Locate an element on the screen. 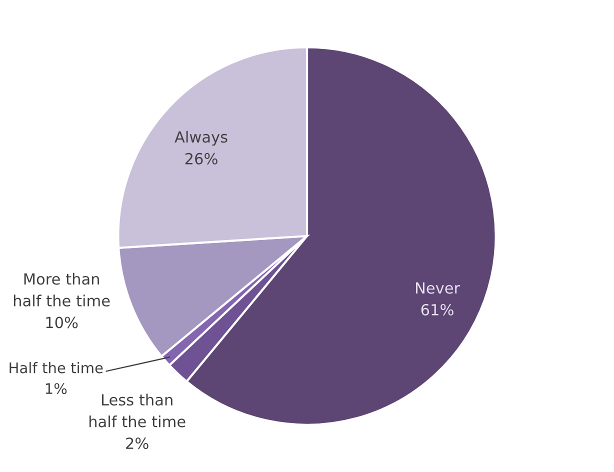  data-label: 2% is located at coordinates (137, 444).